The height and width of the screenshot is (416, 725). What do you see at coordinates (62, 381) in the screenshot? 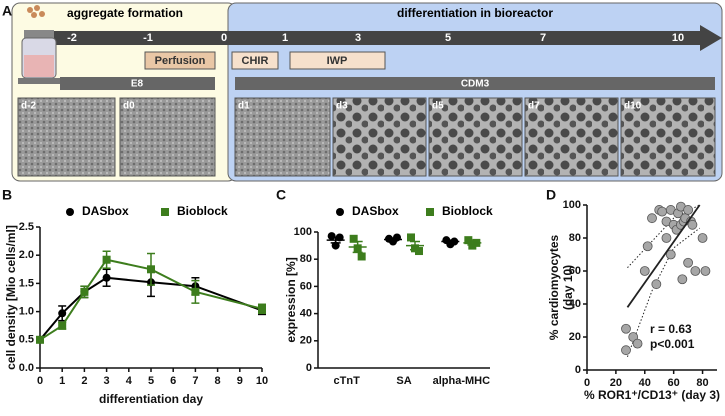
I see `x-tick-label: 1` at bounding box center [62, 381].